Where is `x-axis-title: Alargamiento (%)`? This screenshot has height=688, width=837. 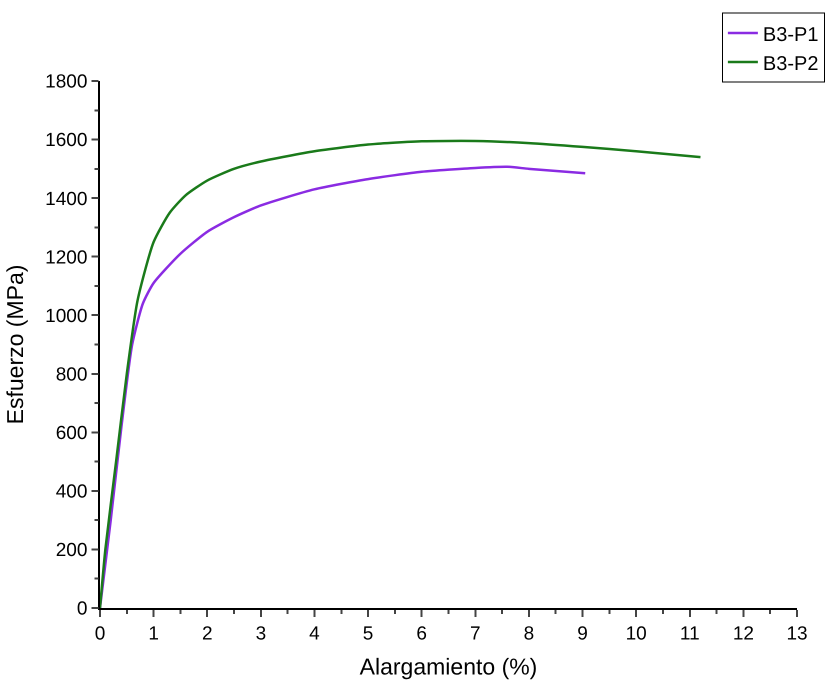
x-axis-title: Alargamiento (%) is located at coordinates (449, 667).